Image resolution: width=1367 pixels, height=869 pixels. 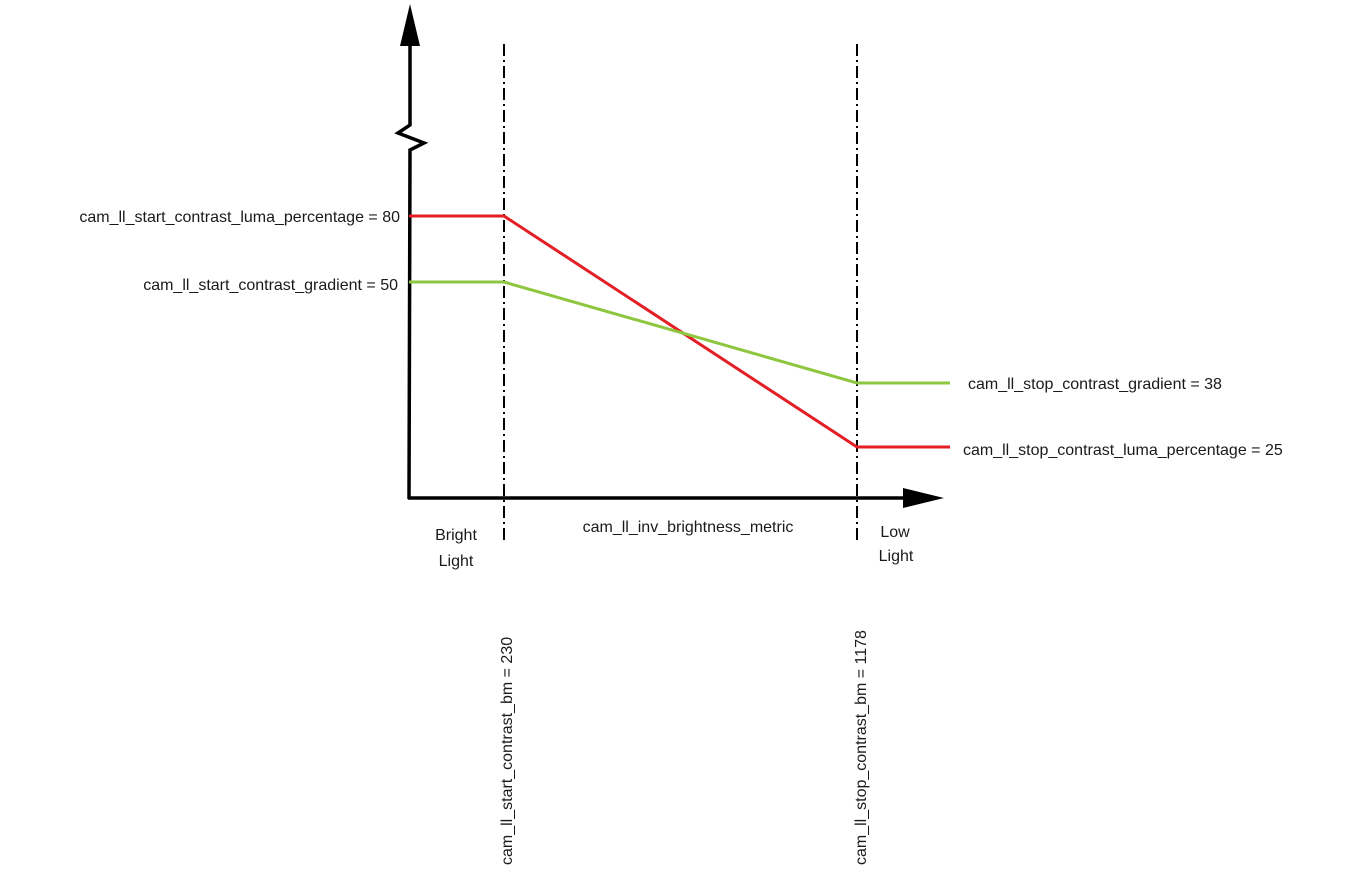 I want to click on bright-light-label-line2: Light, so click(x=456, y=561).